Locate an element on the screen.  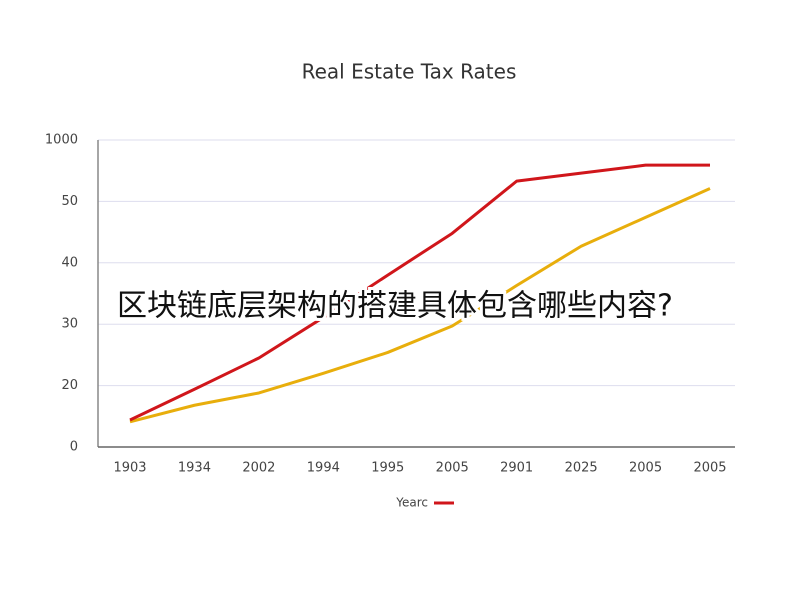
x-tick-label: 1903 is located at coordinates (129, 468).